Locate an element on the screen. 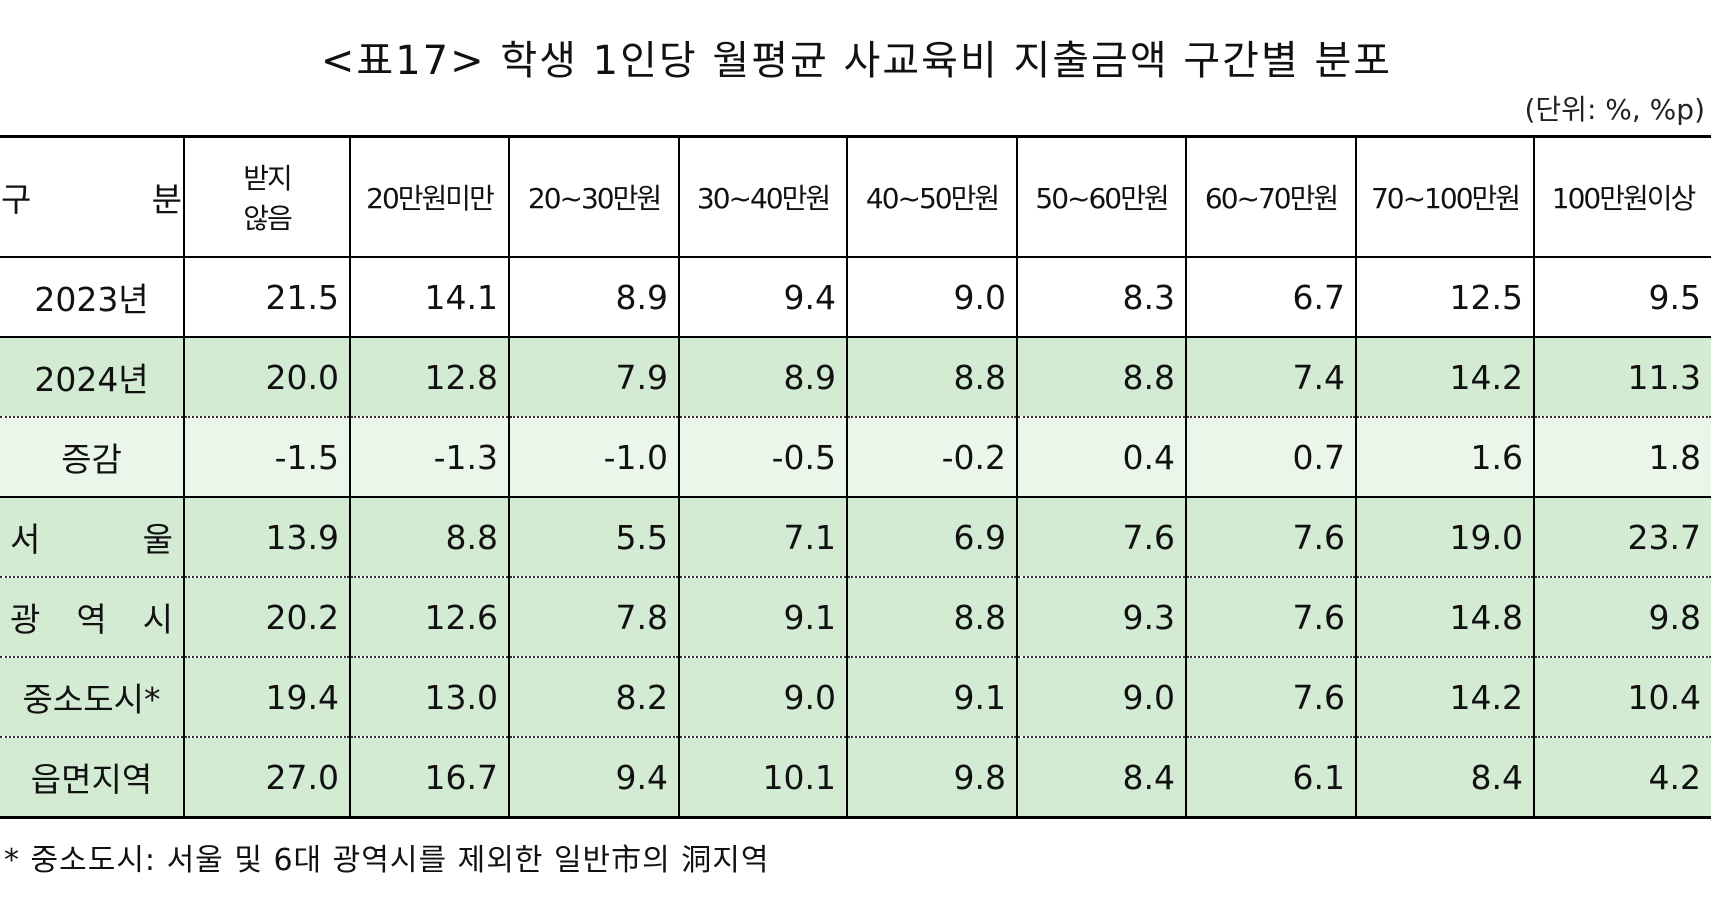  header-cell: 50~60만원 is located at coordinates (1101, 197).